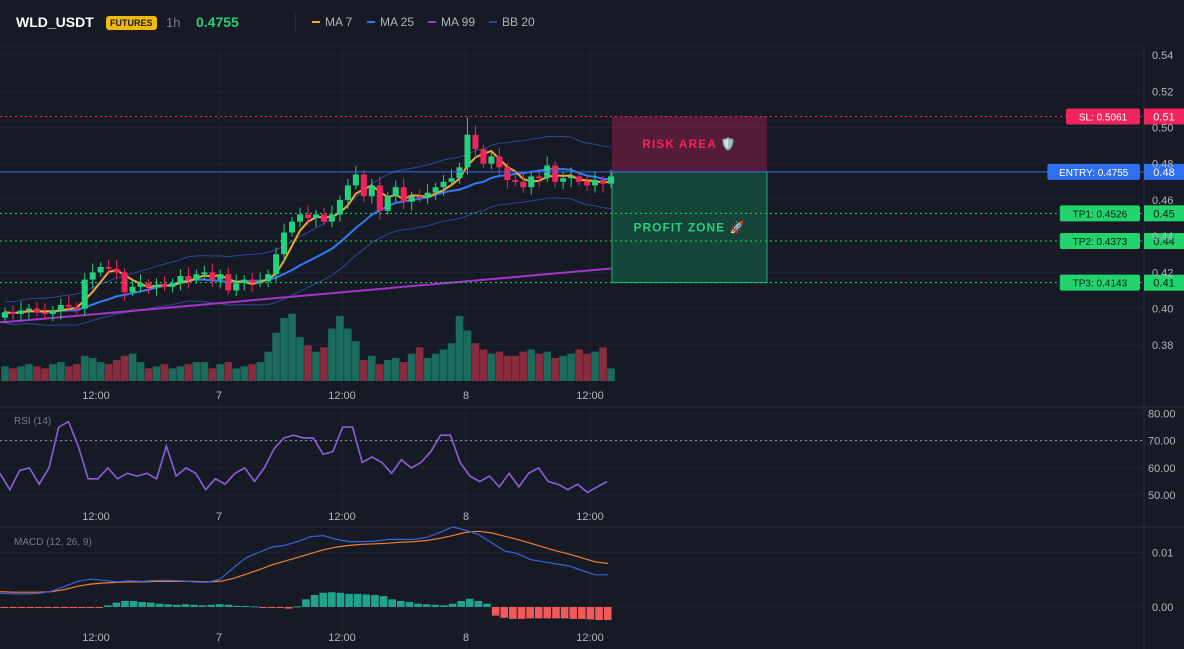  Describe the element at coordinates (332, 22) in the screenshot. I see `legend-ma7: MA 7` at that location.